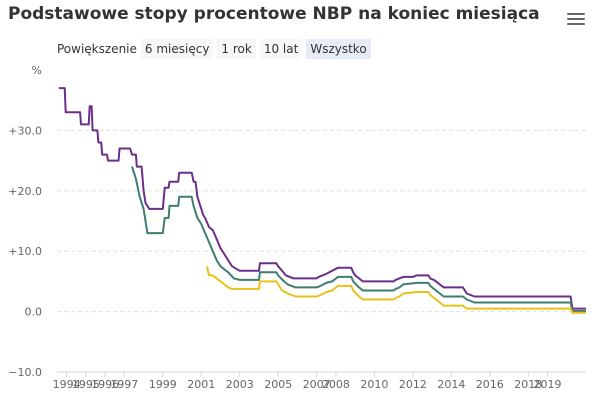  Describe the element at coordinates (25, 191) in the screenshot. I see `y-tick-label: +20.0` at that location.